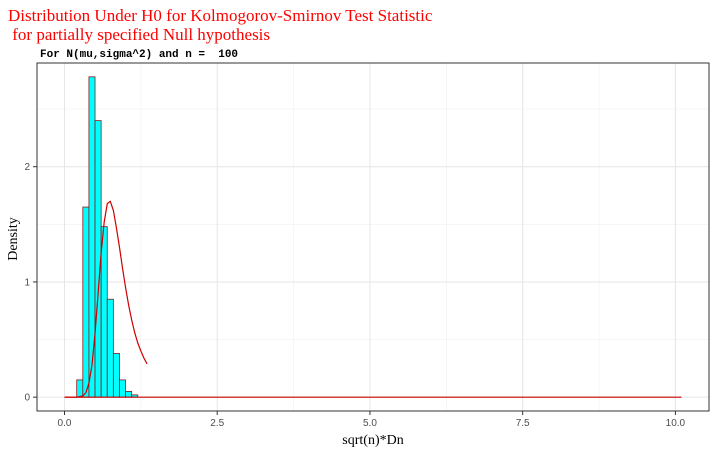 This screenshot has width=720, height=453. I want to click on x-tick-label: 5.0, so click(370, 423).